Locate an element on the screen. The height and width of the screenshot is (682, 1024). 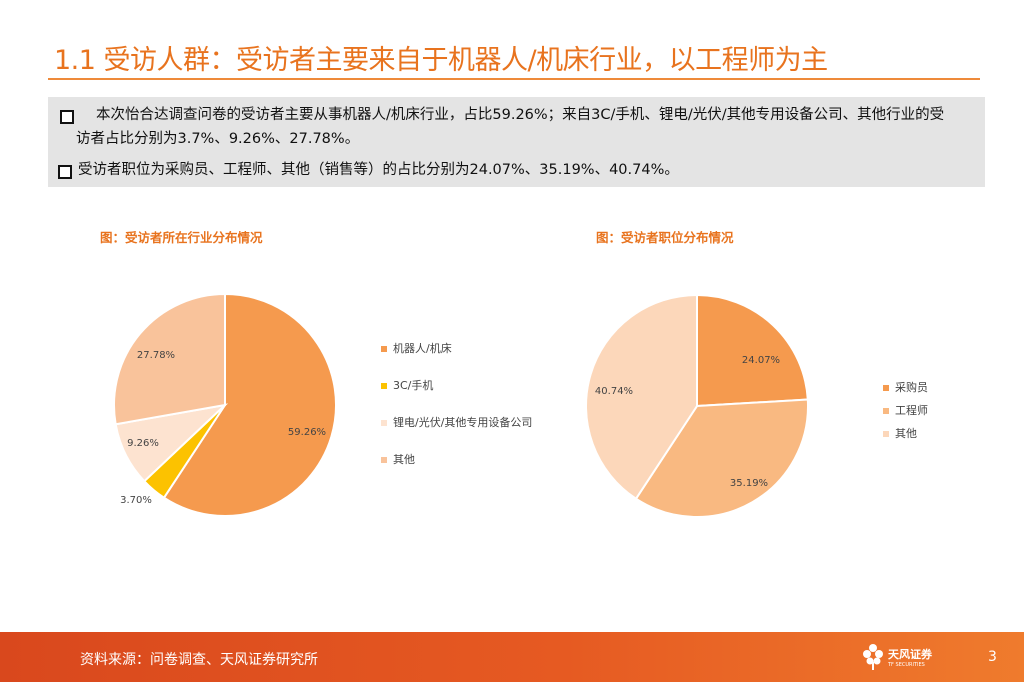
legend-label-1: 工程师 is located at coordinates (911, 410).